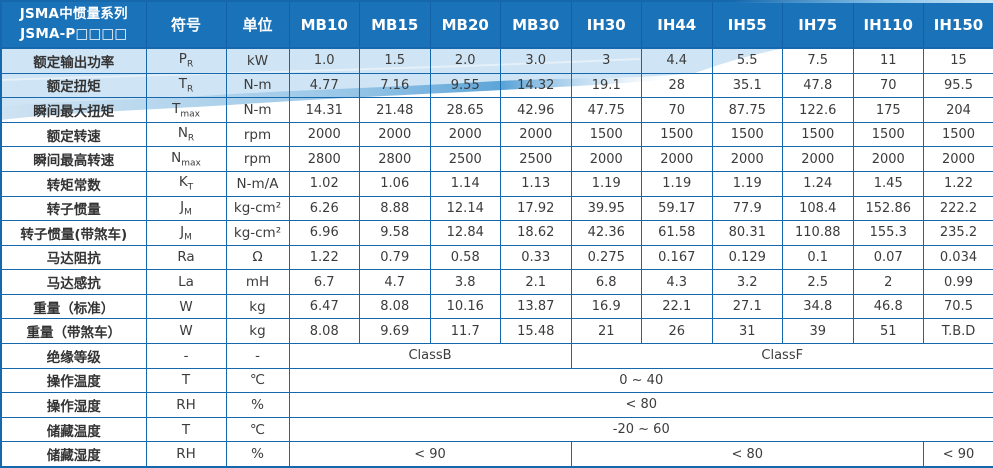 Image resolution: width=993 pixels, height=468 pixels. What do you see at coordinates (606, 331) in the screenshot?
I see `value-cell: 21` at bounding box center [606, 331].